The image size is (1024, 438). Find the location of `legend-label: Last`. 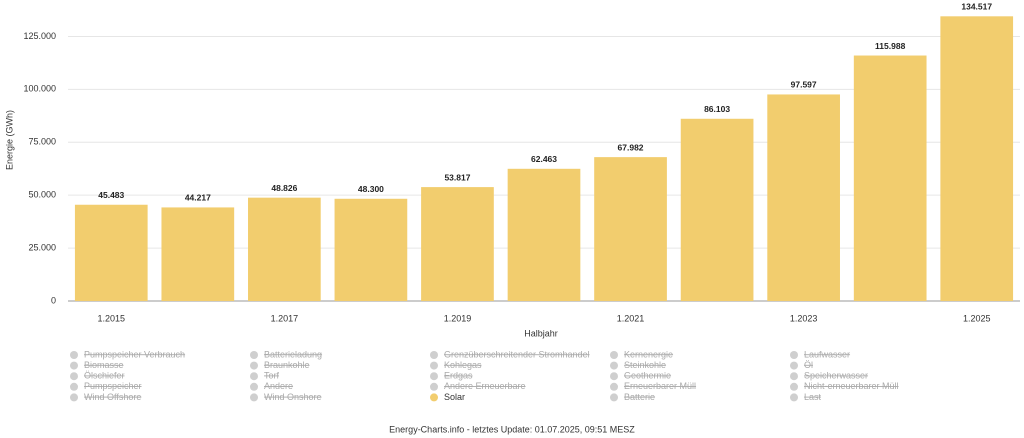

legend-label: Last is located at coordinates (813, 397).